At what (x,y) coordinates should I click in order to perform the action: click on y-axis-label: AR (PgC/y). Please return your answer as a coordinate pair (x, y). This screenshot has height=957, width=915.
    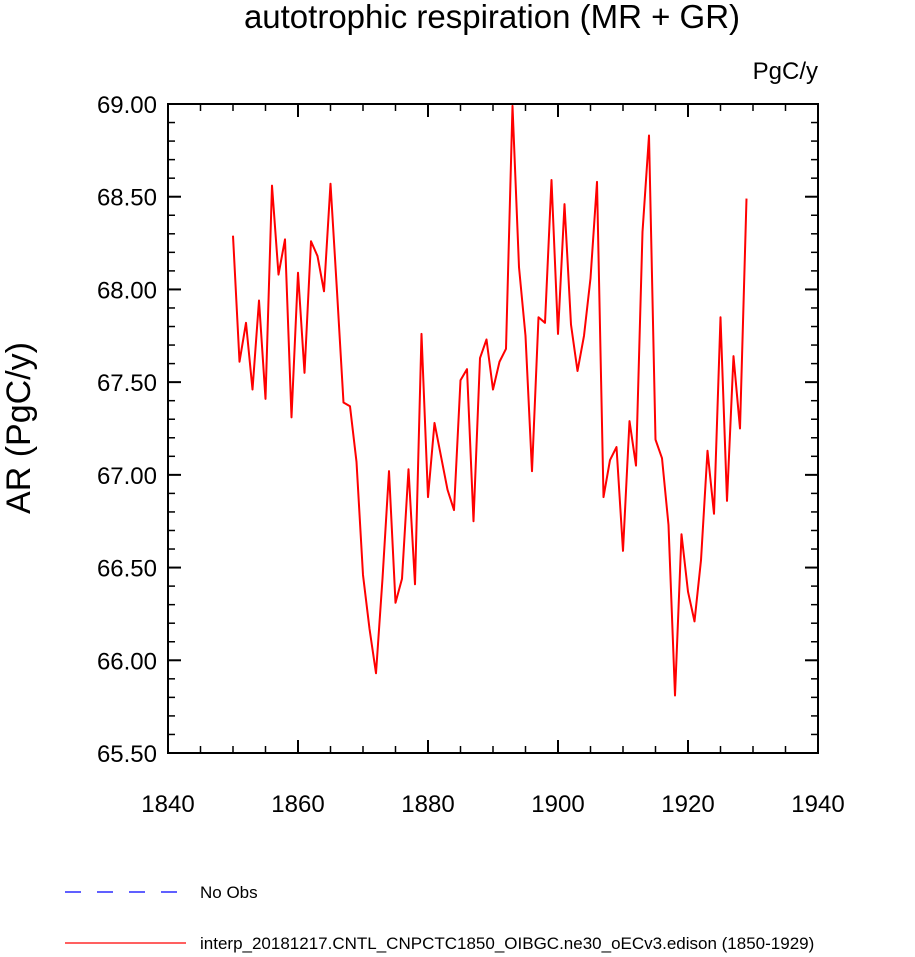
    Looking at the image, I should click on (19, 428).